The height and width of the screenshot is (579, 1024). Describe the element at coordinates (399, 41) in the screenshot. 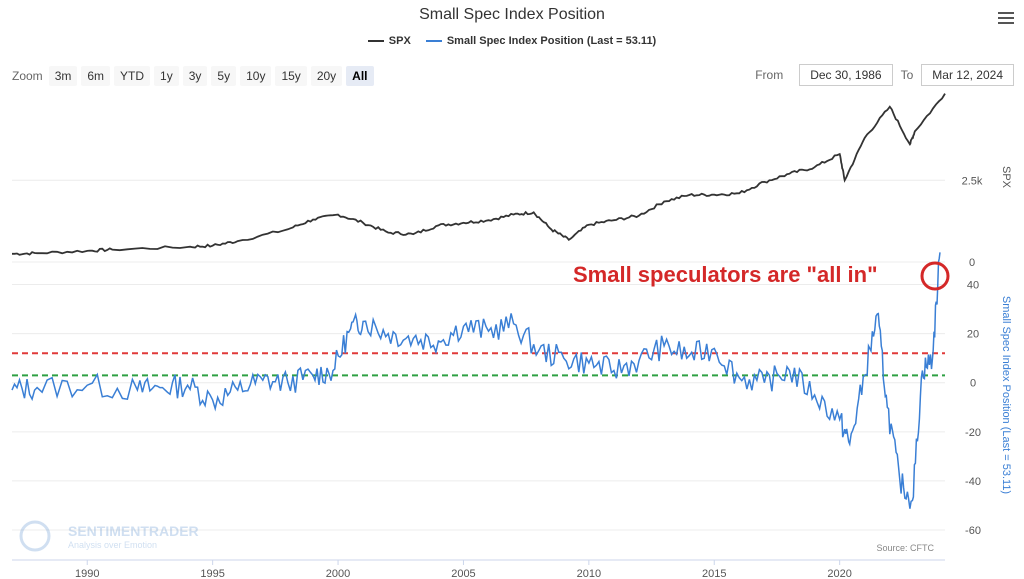

I see `legend-label-spx: SPX` at that location.